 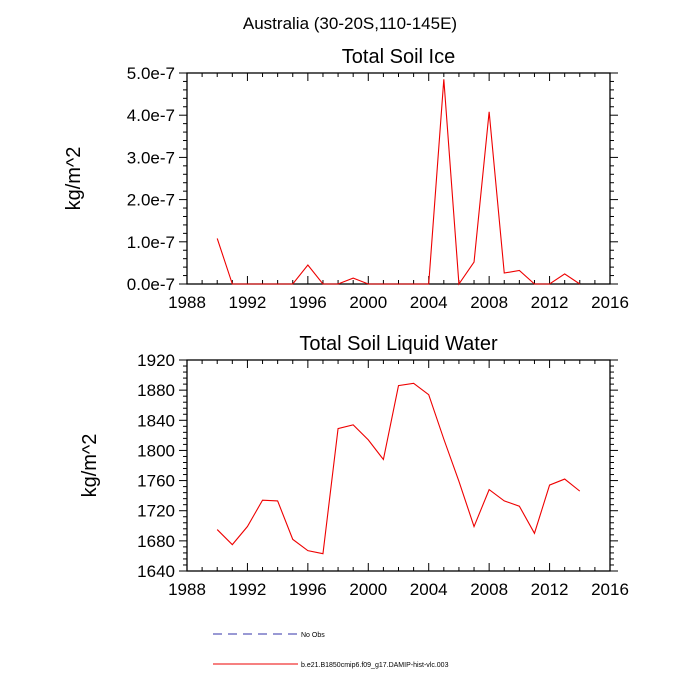 What do you see at coordinates (156, 511) in the screenshot?
I see `y-tick-label-1720: 1720` at bounding box center [156, 511].